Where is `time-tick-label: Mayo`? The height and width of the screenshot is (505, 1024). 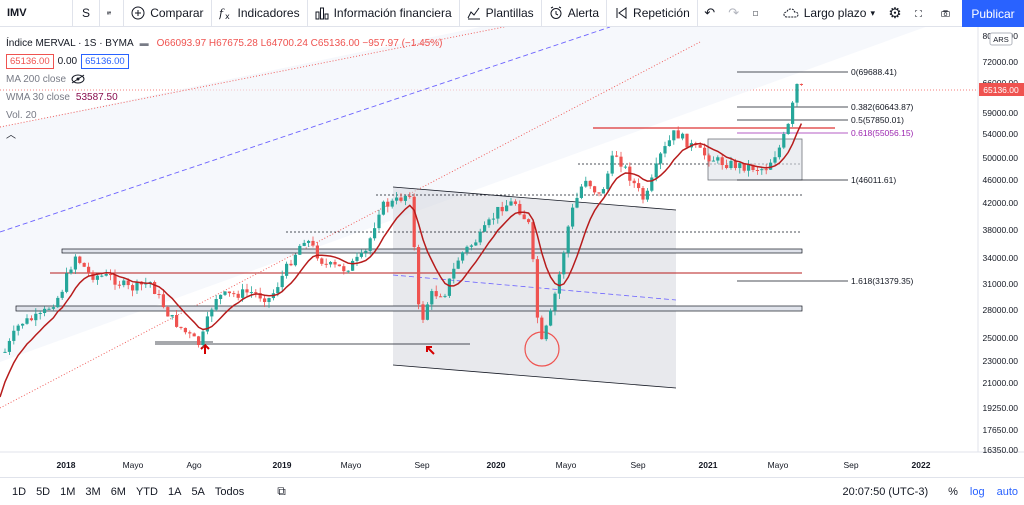
time-tick-label: Mayo is located at coordinates (566, 465).